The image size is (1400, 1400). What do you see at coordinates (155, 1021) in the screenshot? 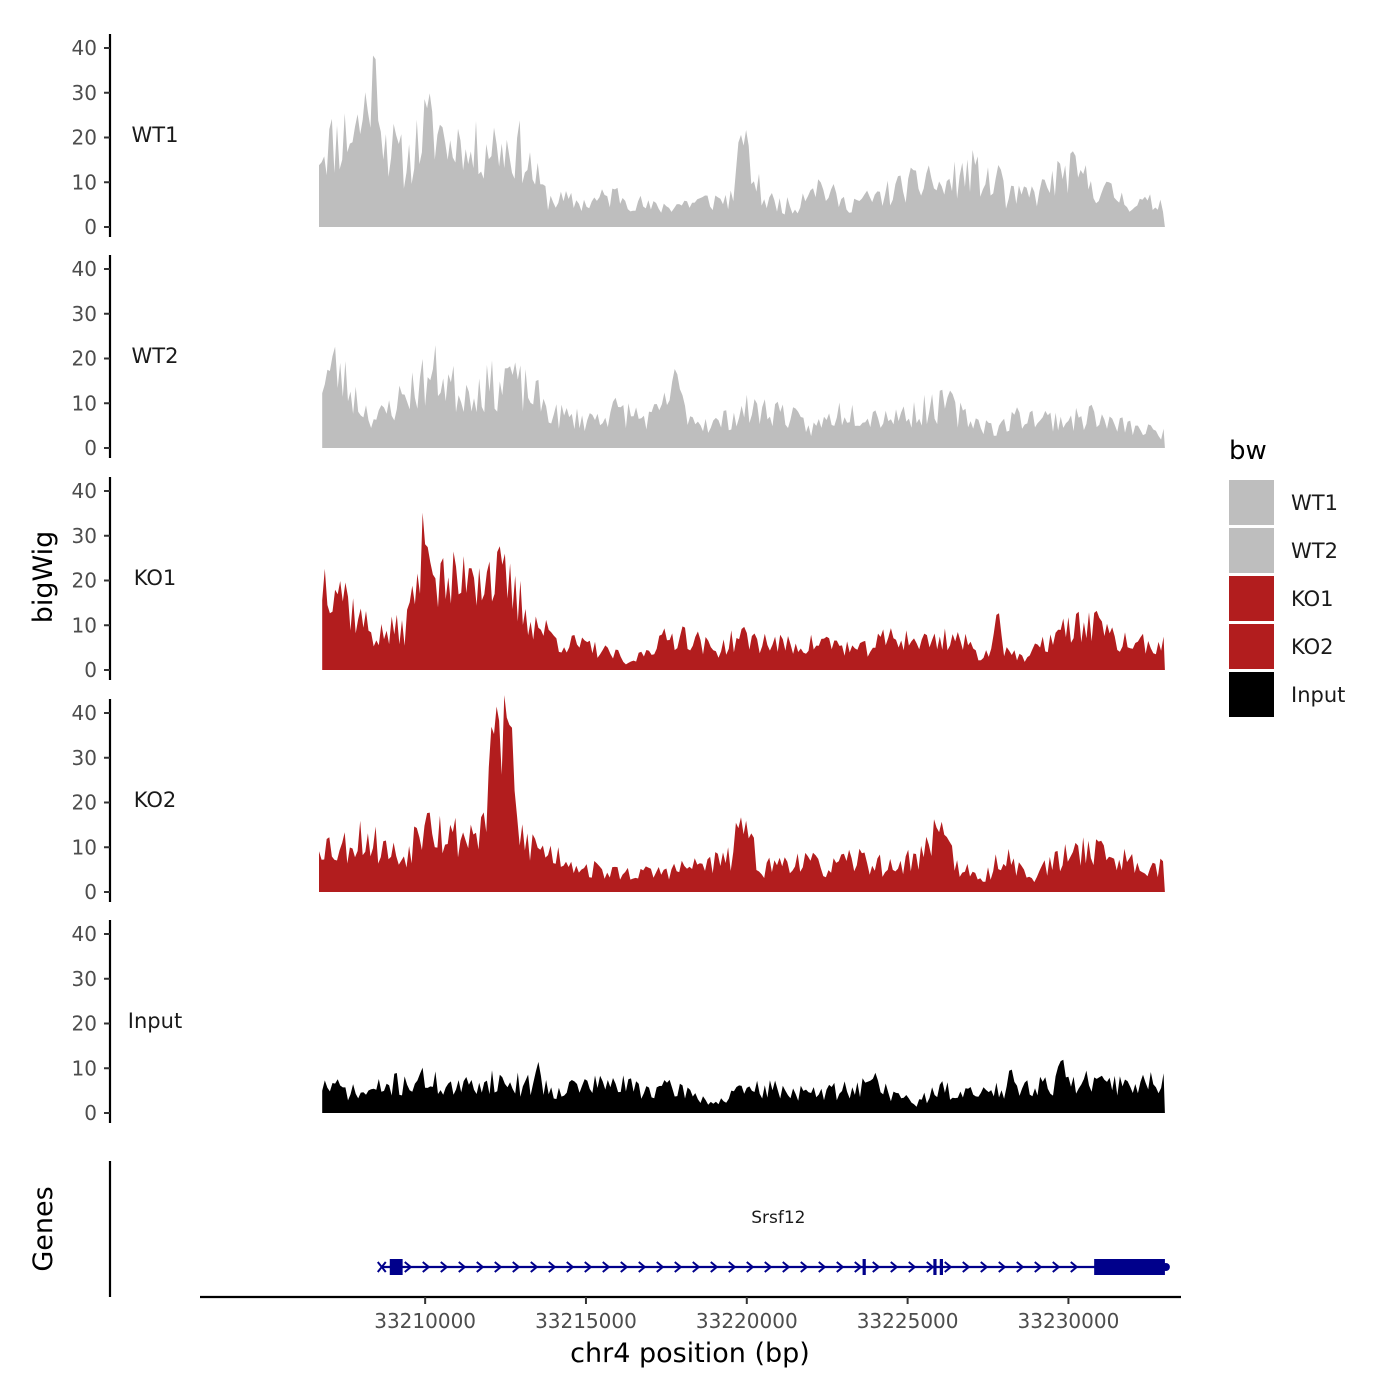
I see `panel-label-input: Input` at bounding box center [155, 1021].